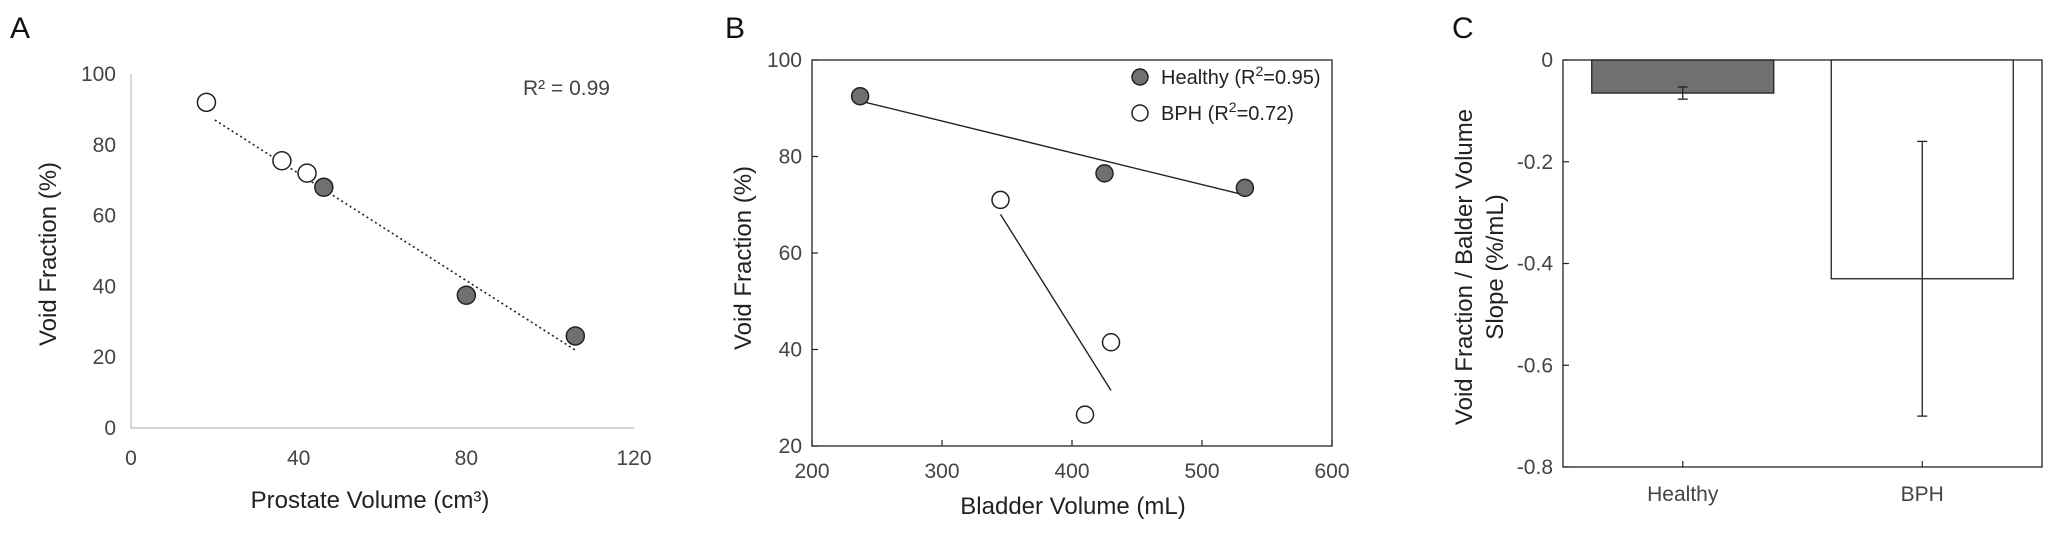 Image resolution: width=2056 pixels, height=543 pixels. Describe the element at coordinates (735, 28) in the screenshot. I see `panel-b-label: B` at that location.